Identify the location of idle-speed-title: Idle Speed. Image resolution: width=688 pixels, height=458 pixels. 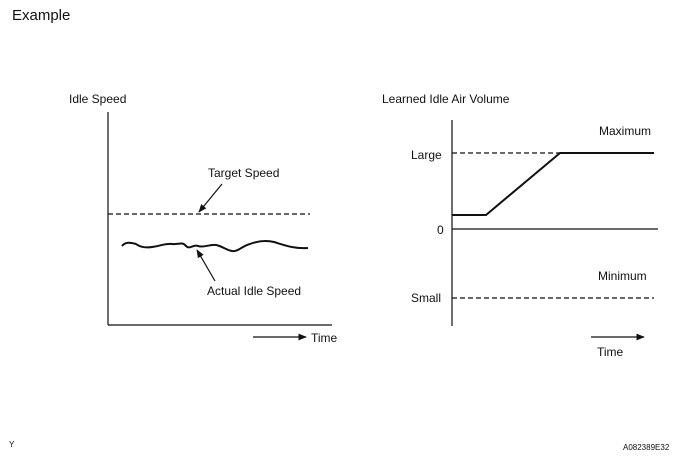
(98, 99).